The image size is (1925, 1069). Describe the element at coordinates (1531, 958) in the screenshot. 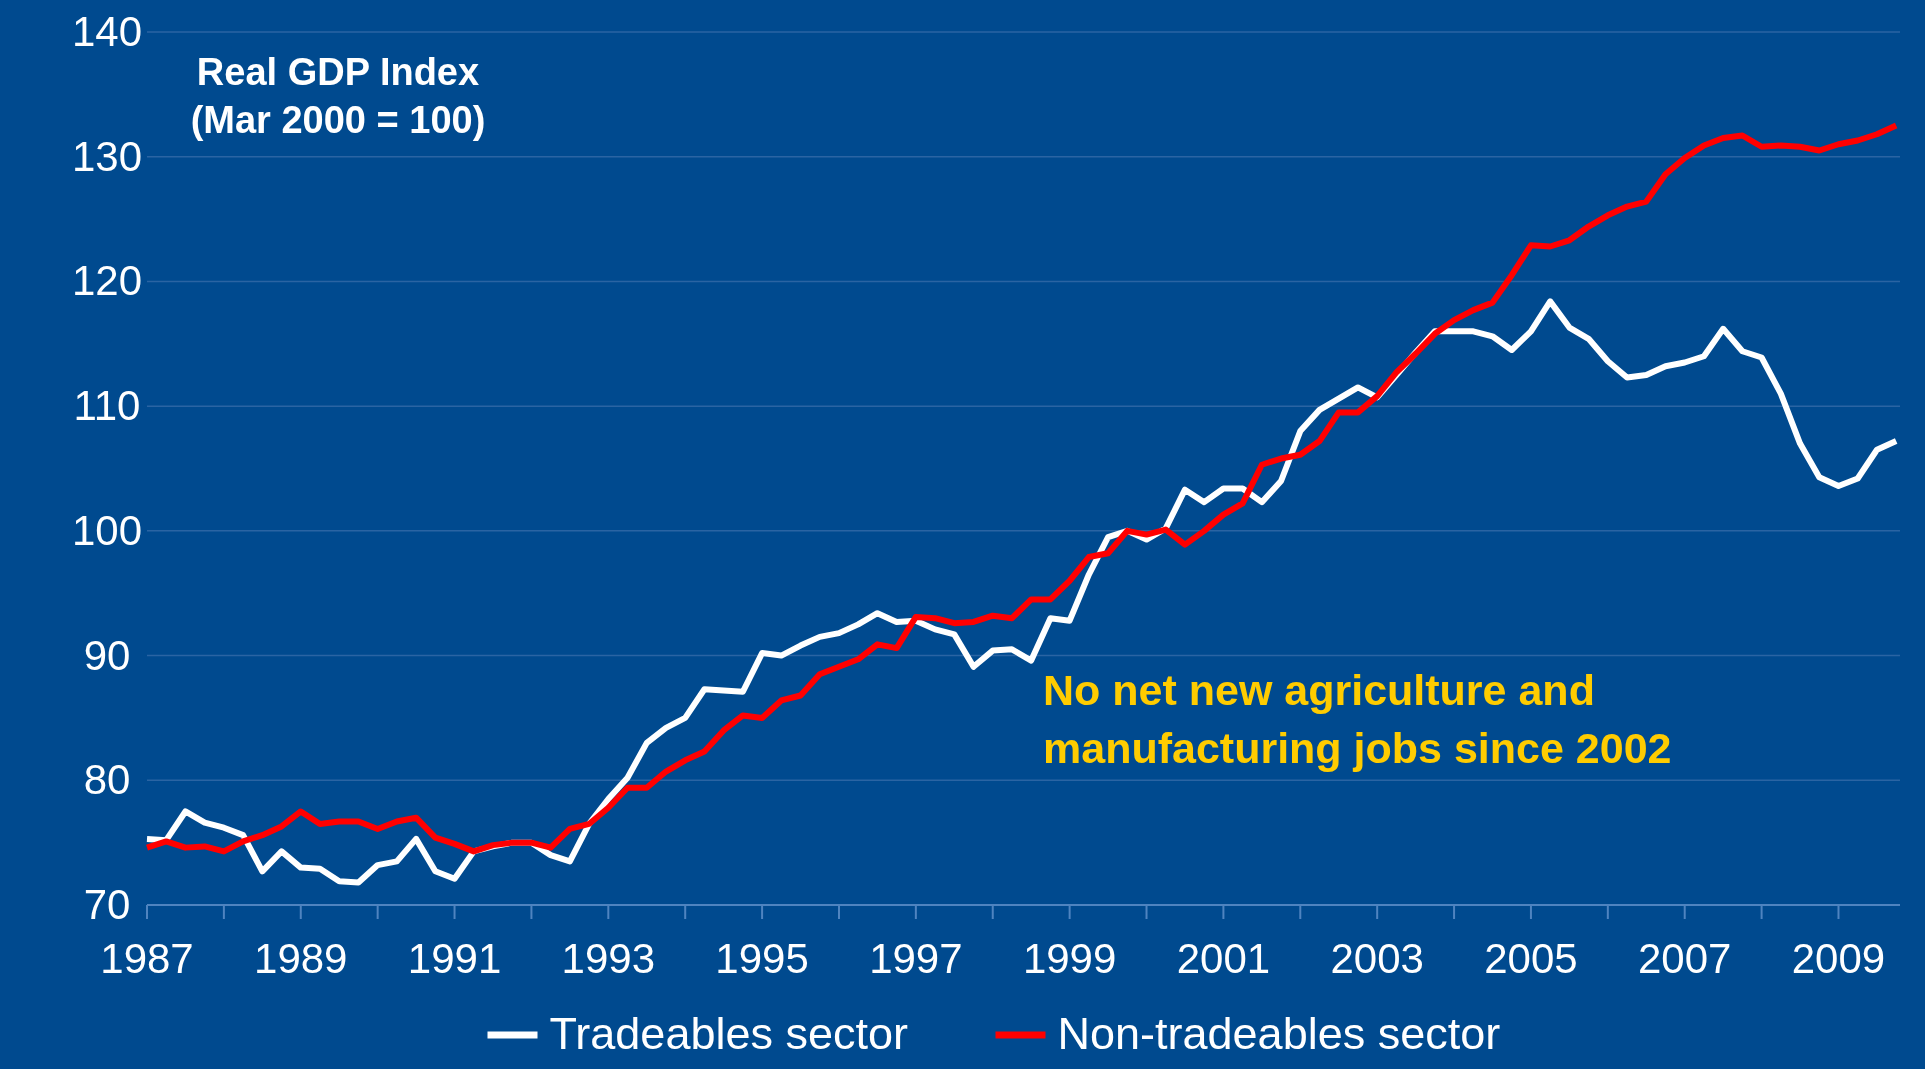

I see `x-tick-label: 2005` at that location.